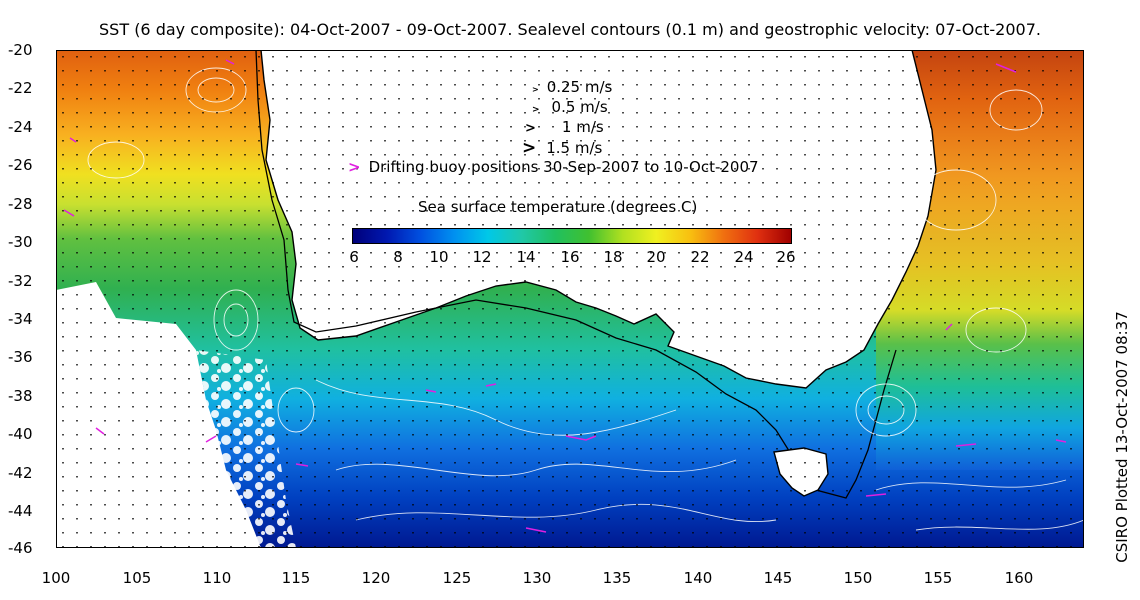 The height and width of the screenshot is (600, 1140). Describe the element at coordinates (613, 257) in the screenshot. I see `colorbar-tick: 18` at that location.